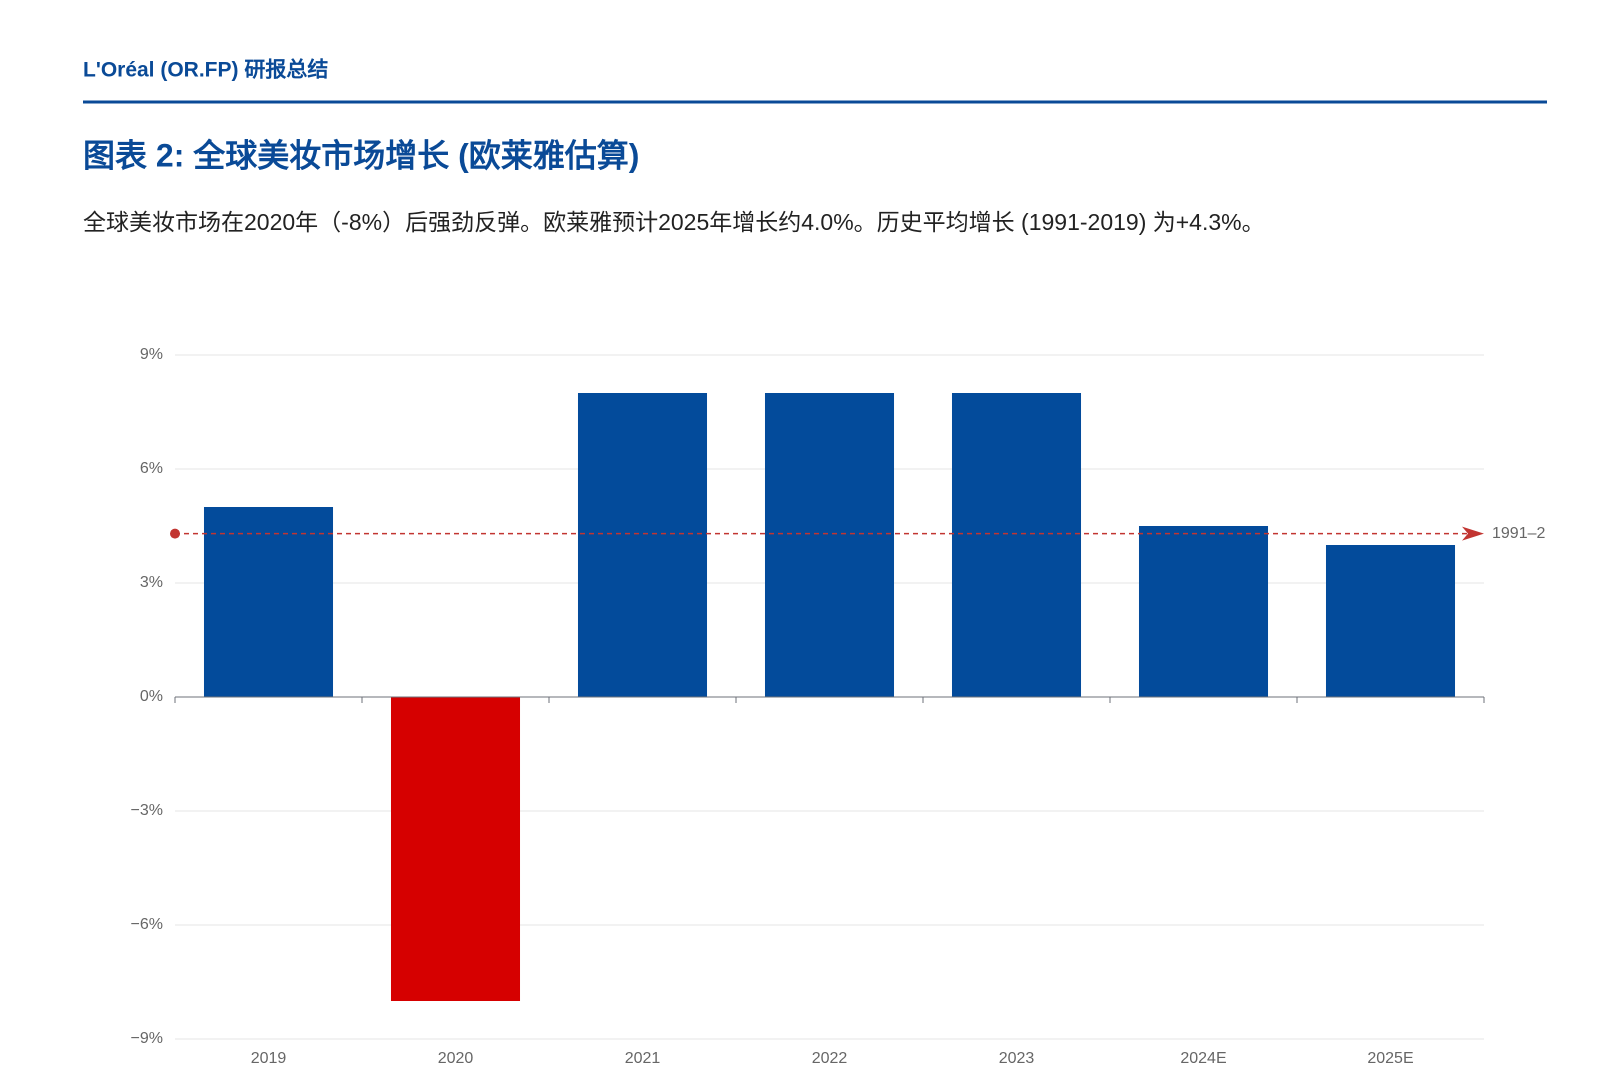 The height and width of the screenshot is (1085, 1619). What do you see at coordinates (456, 1058) in the screenshot?
I see `x-tick-label: 2020` at bounding box center [456, 1058].